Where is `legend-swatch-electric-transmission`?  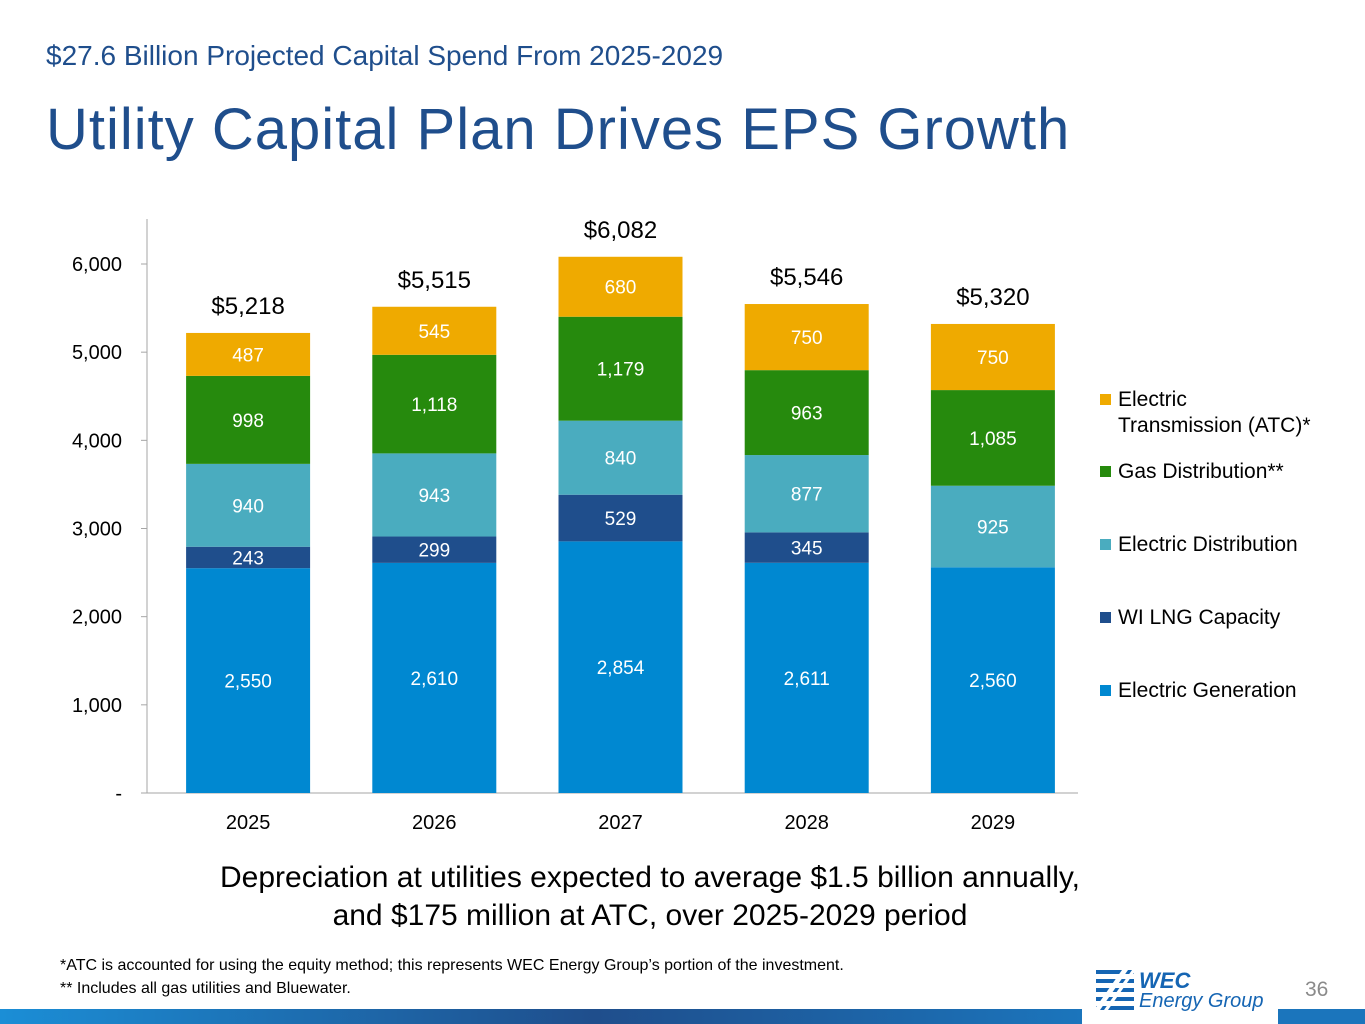 legend-swatch-electric-transmission is located at coordinates (1105, 399).